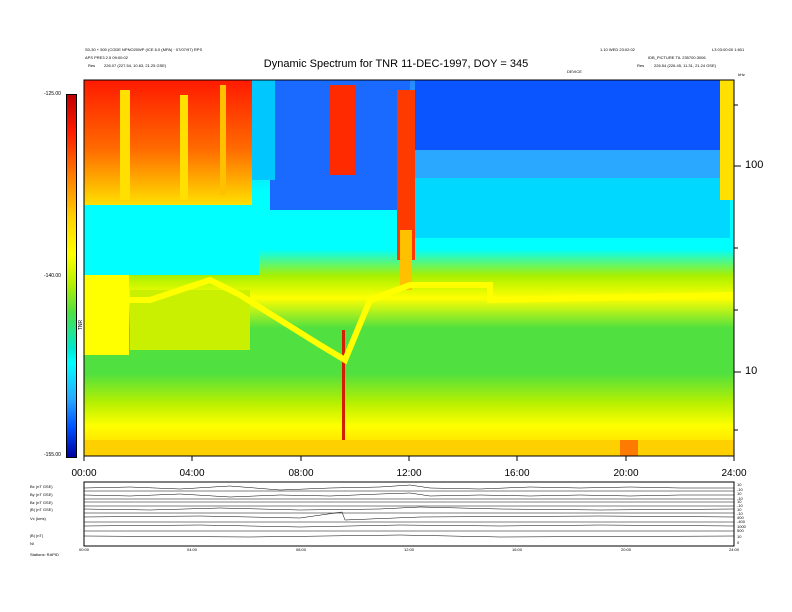  I want to click on panel-label: Vx (kms), so click(38, 518).